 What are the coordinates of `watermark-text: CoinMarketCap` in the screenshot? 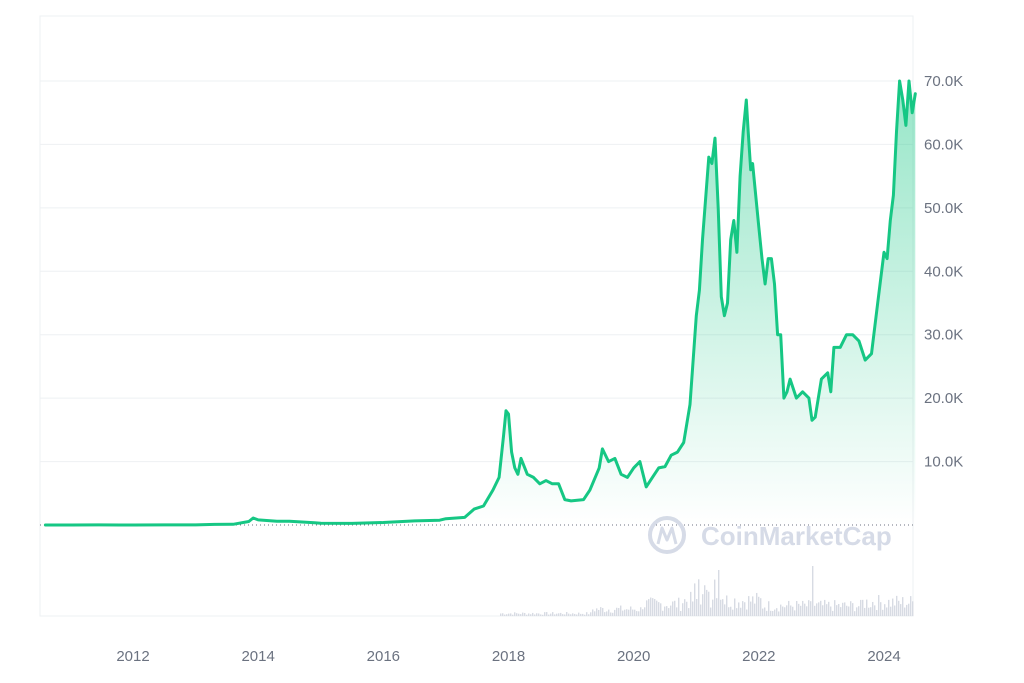 It's located at (796, 536).